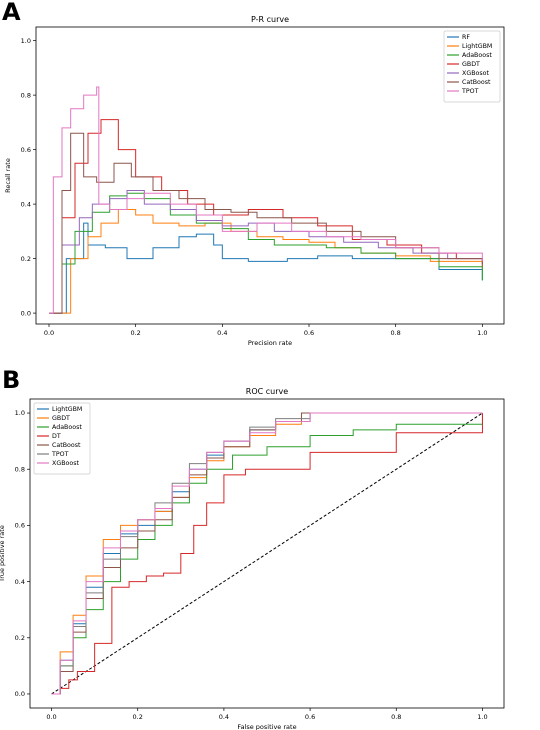  What do you see at coordinates (466, 37) in the screenshot?
I see `legend-label: RF` at bounding box center [466, 37].